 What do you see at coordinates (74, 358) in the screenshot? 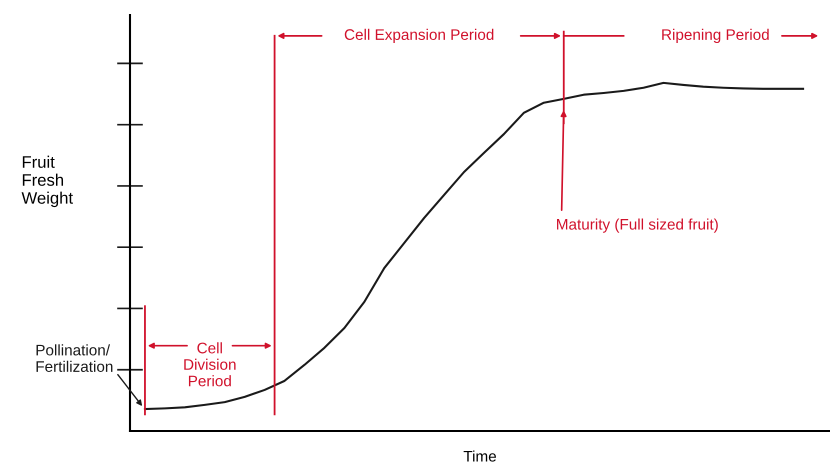
I see `text: Pollination/ Fertilization` at bounding box center [74, 358].